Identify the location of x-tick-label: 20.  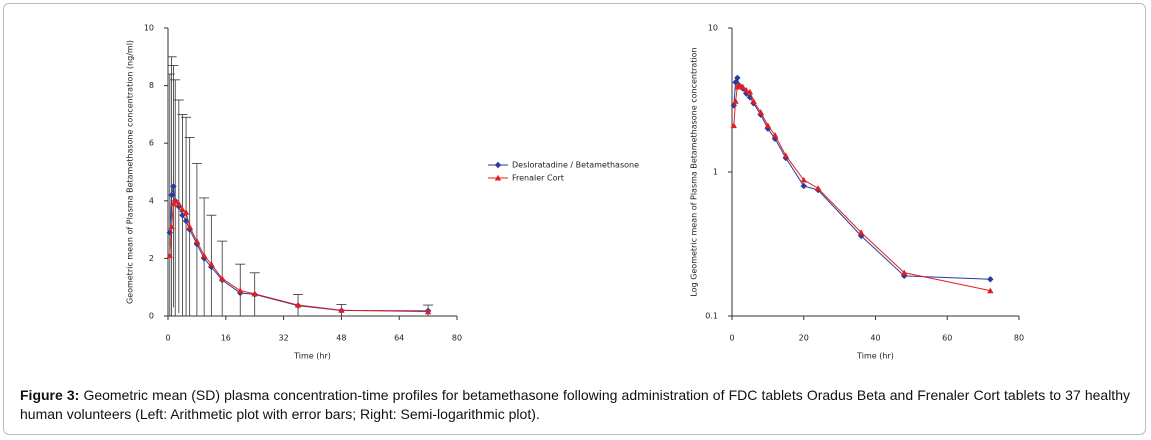
(804, 338).